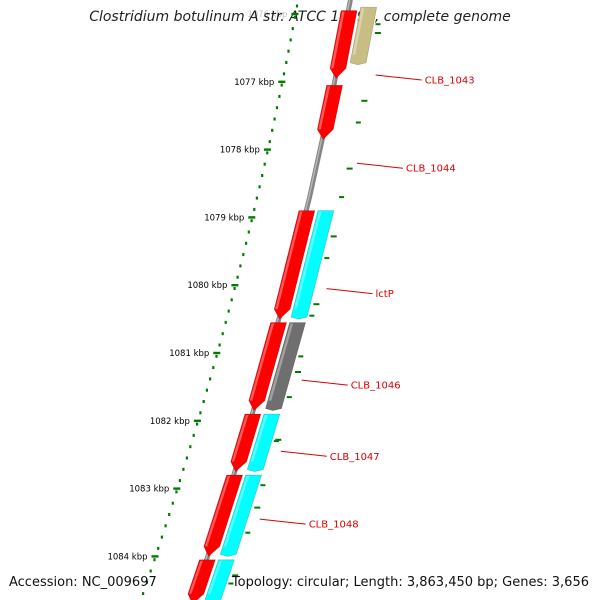 This screenshot has height=600, width=600. I want to click on kbp-label: 1079 kbp, so click(224, 218).